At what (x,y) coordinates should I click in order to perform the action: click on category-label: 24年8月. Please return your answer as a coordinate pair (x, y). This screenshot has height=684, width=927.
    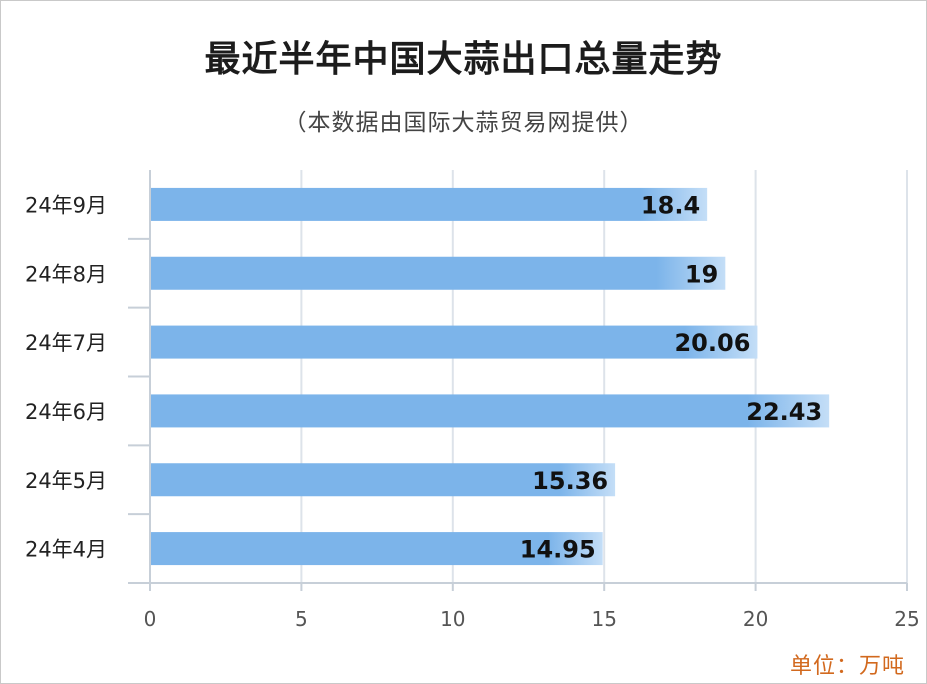
    Looking at the image, I should click on (66, 274).